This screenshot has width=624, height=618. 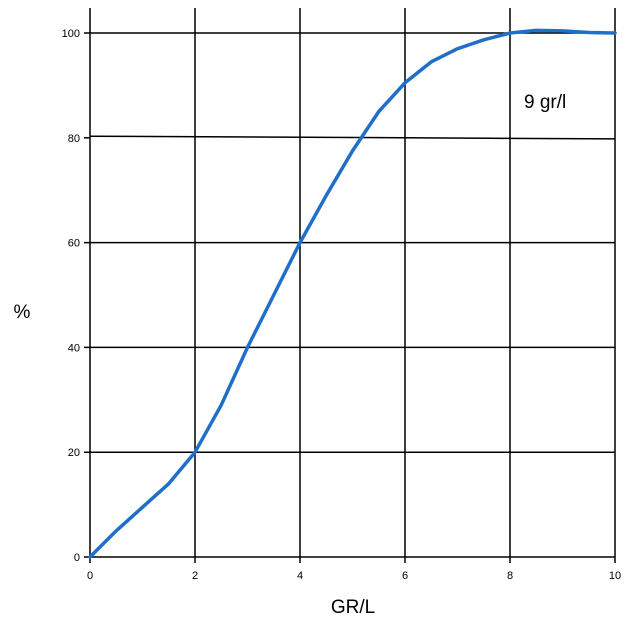 What do you see at coordinates (510, 576) in the screenshot?
I see `x-tick-label: 8` at bounding box center [510, 576].